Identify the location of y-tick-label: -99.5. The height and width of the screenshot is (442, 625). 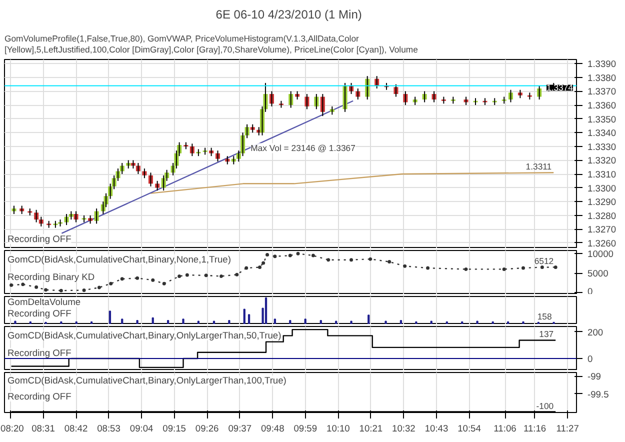
(598, 394).